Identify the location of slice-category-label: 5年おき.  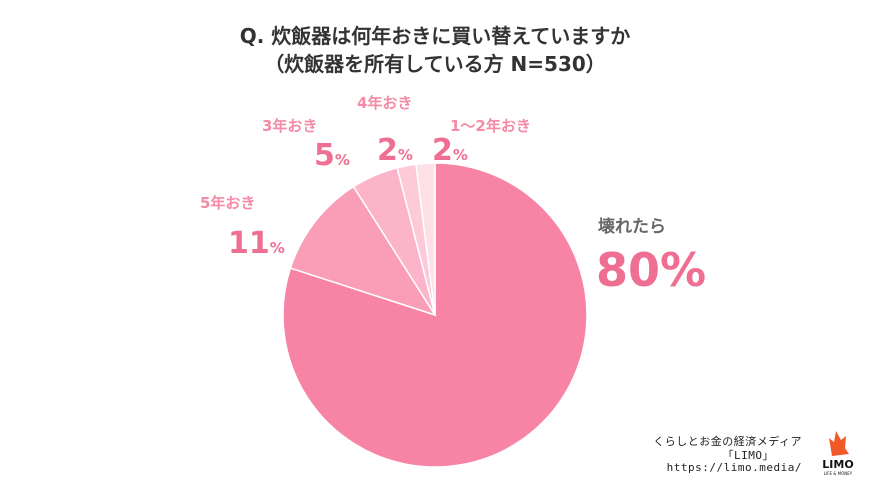
(227, 203).